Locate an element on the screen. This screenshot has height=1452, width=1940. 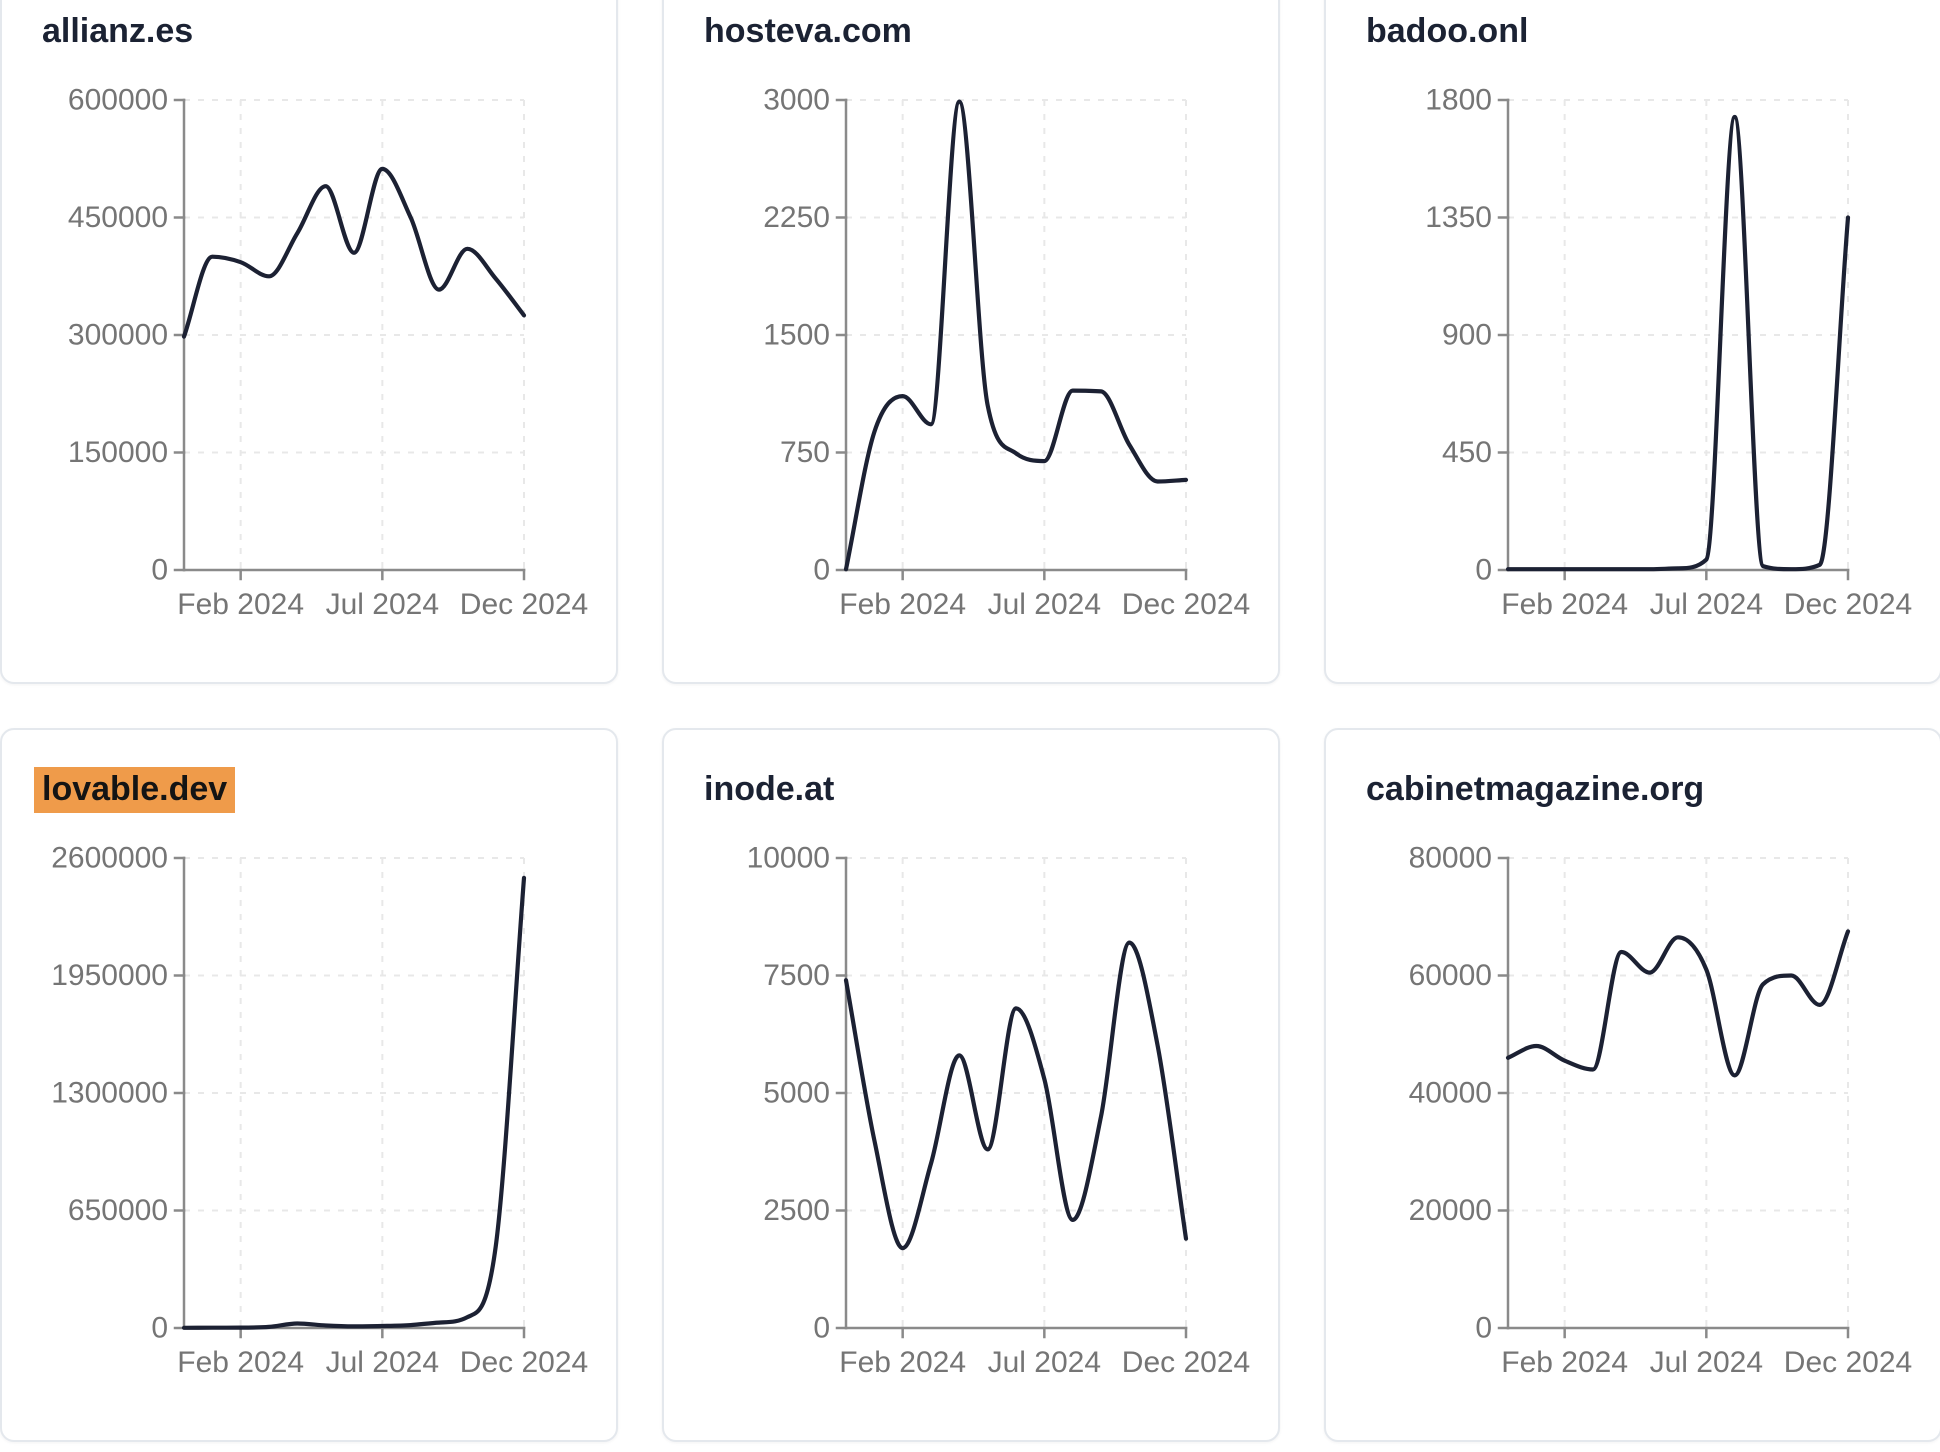
y-tick-label: 2250 is located at coordinates (796, 217).